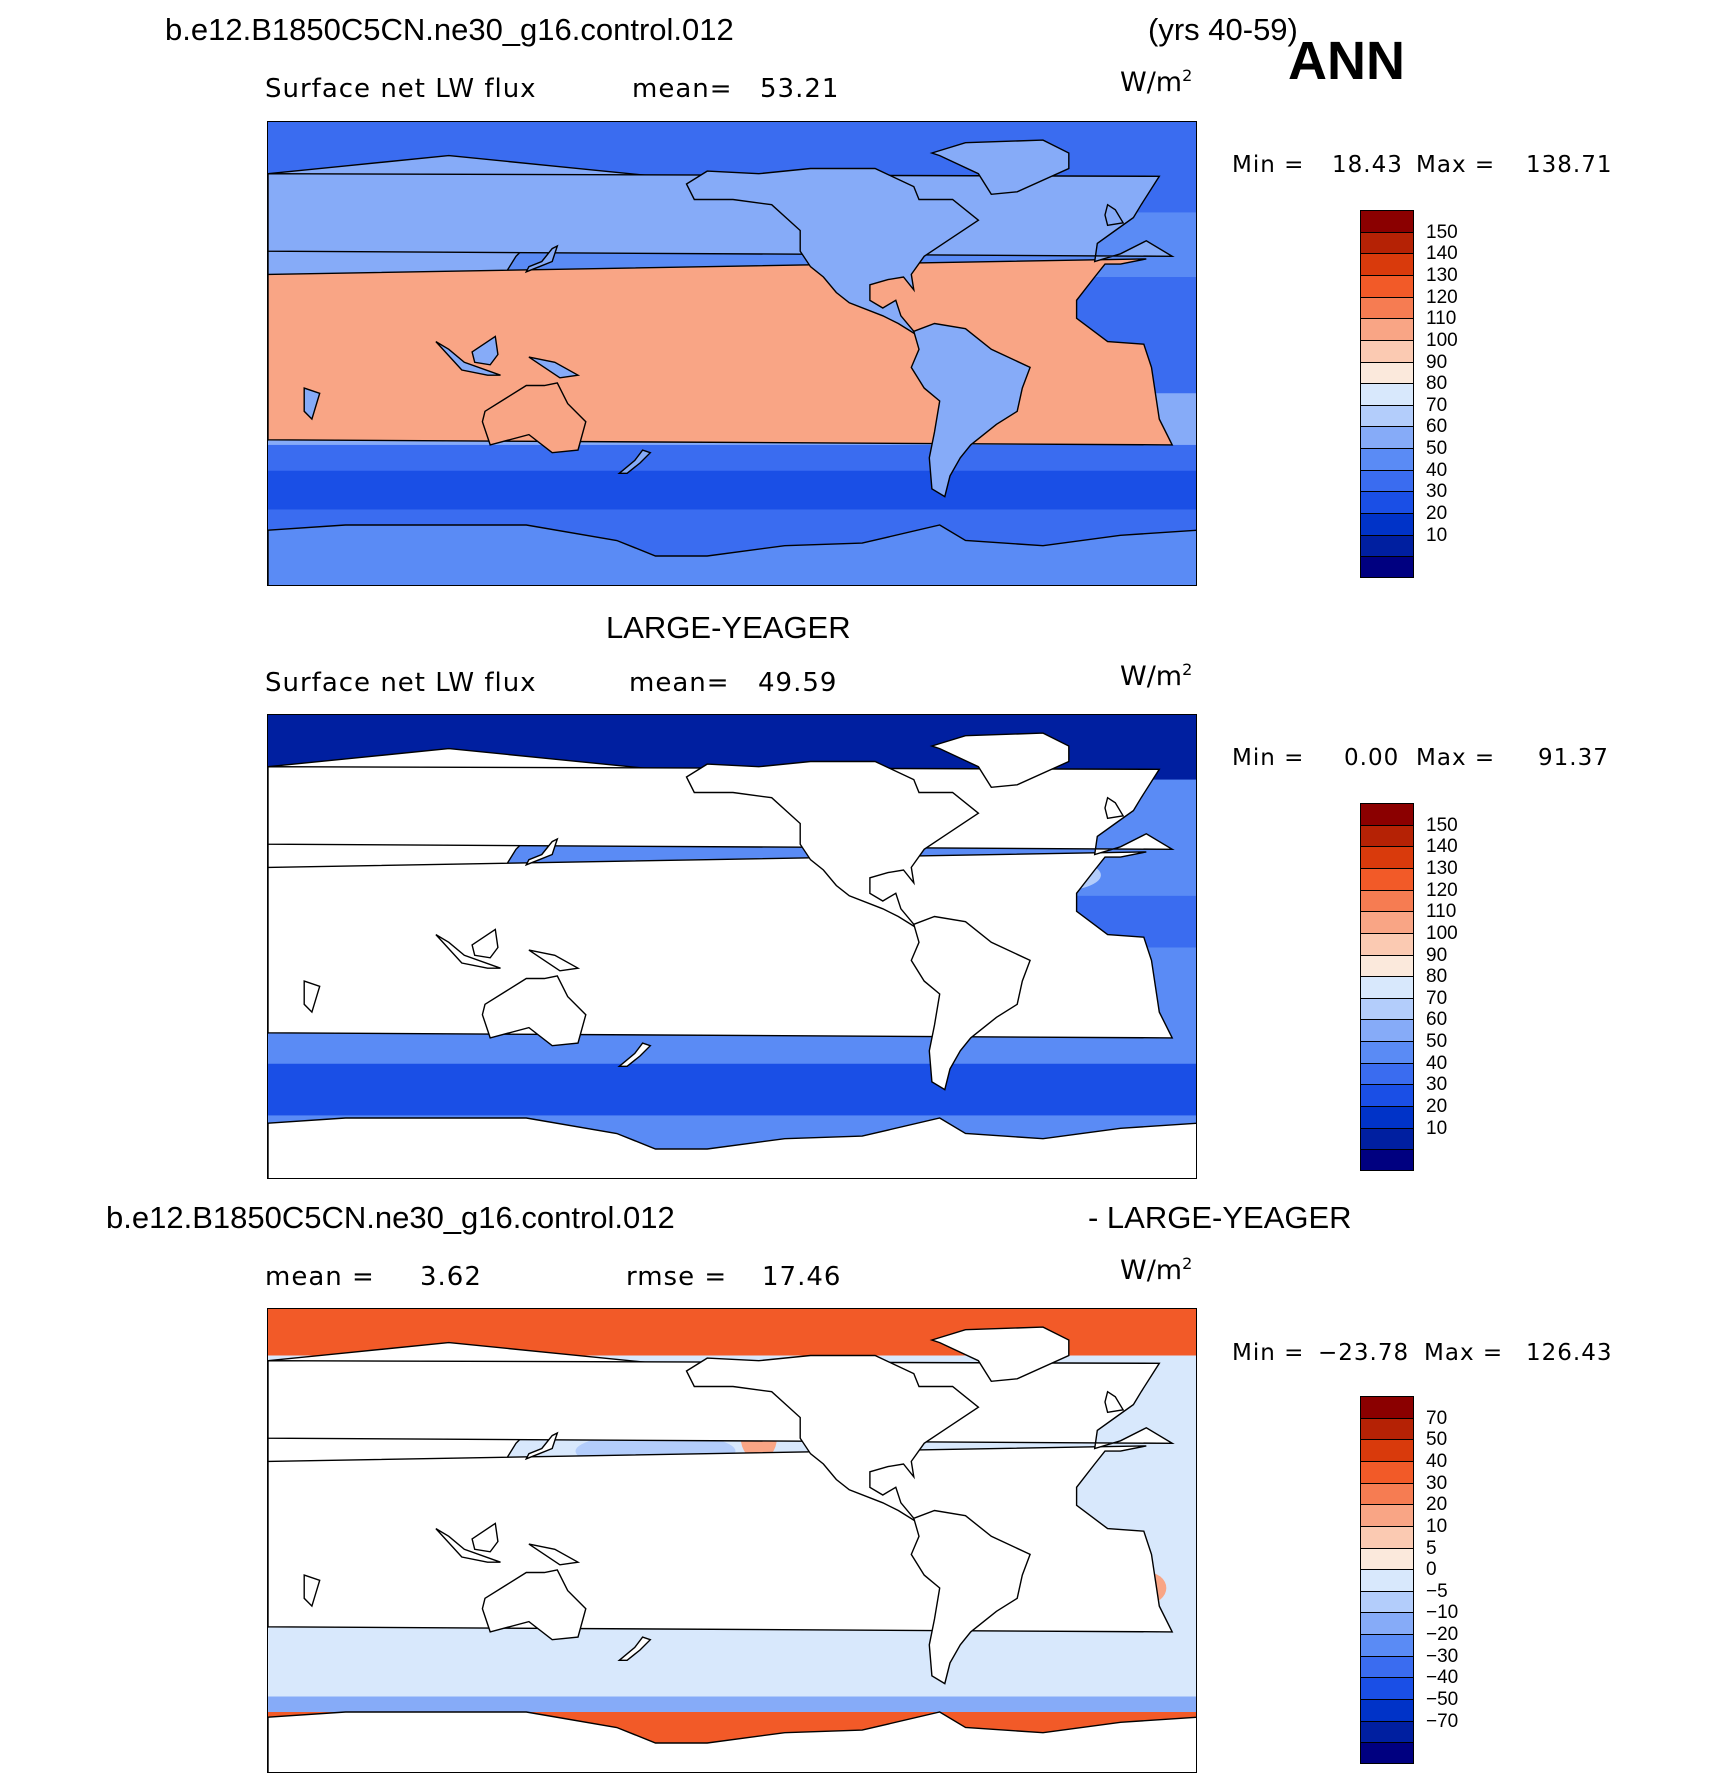  Describe the element at coordinates (449, 29) in the screenshot. I see `case-title: b.e12.B1850C5CN.ne30_g16.control.012` at that location.